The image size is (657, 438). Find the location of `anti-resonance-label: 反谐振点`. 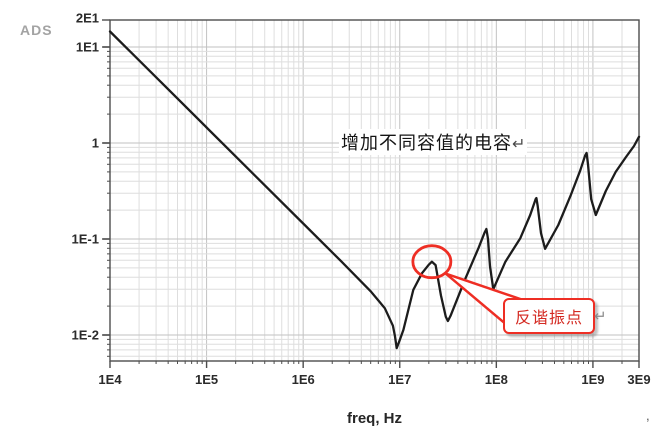

anti-resonance-label: 反谐振点 is located at coordinates (548, 318).